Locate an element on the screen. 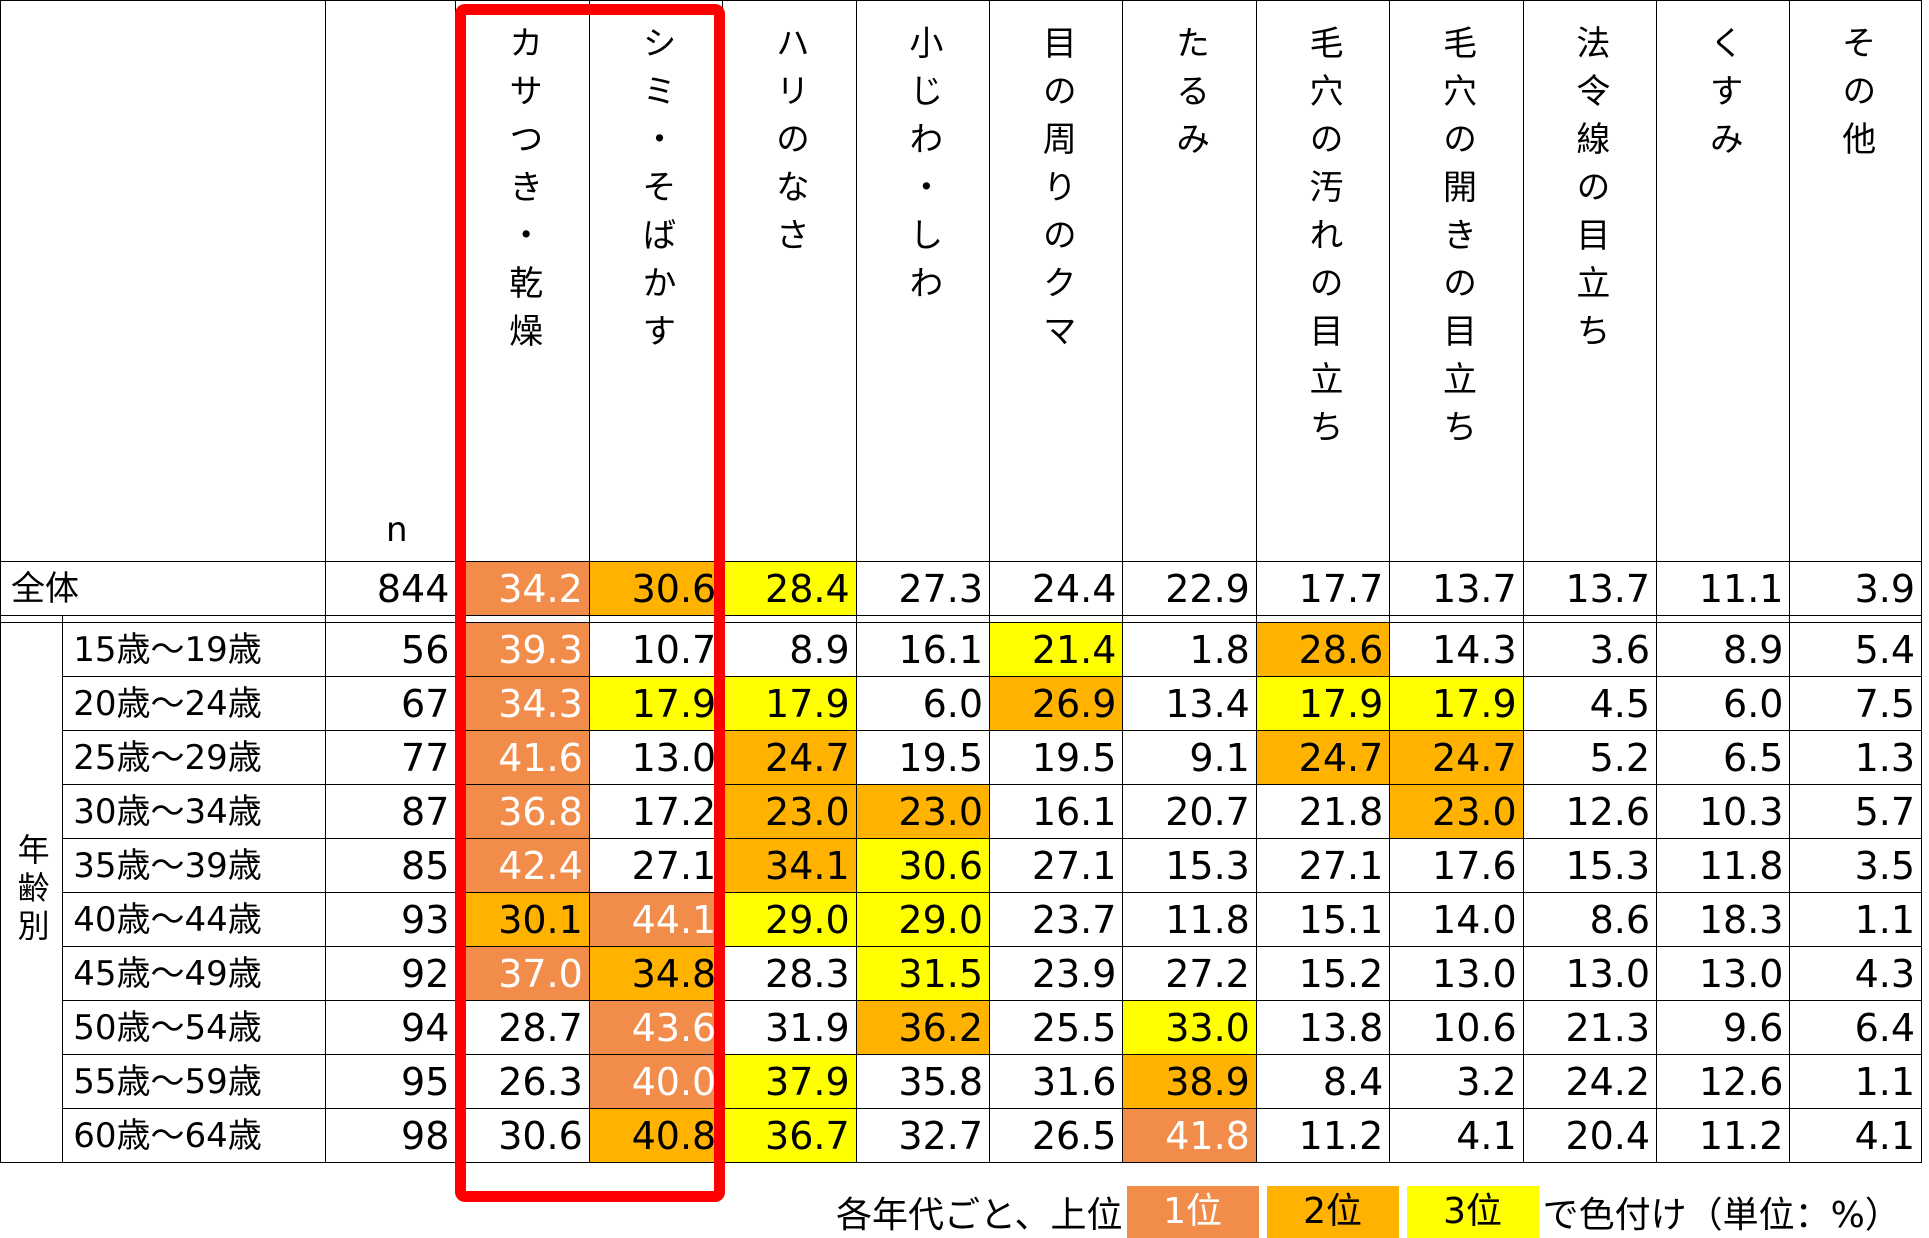  row-value: 39.3 is located at coordinates (522, 649).